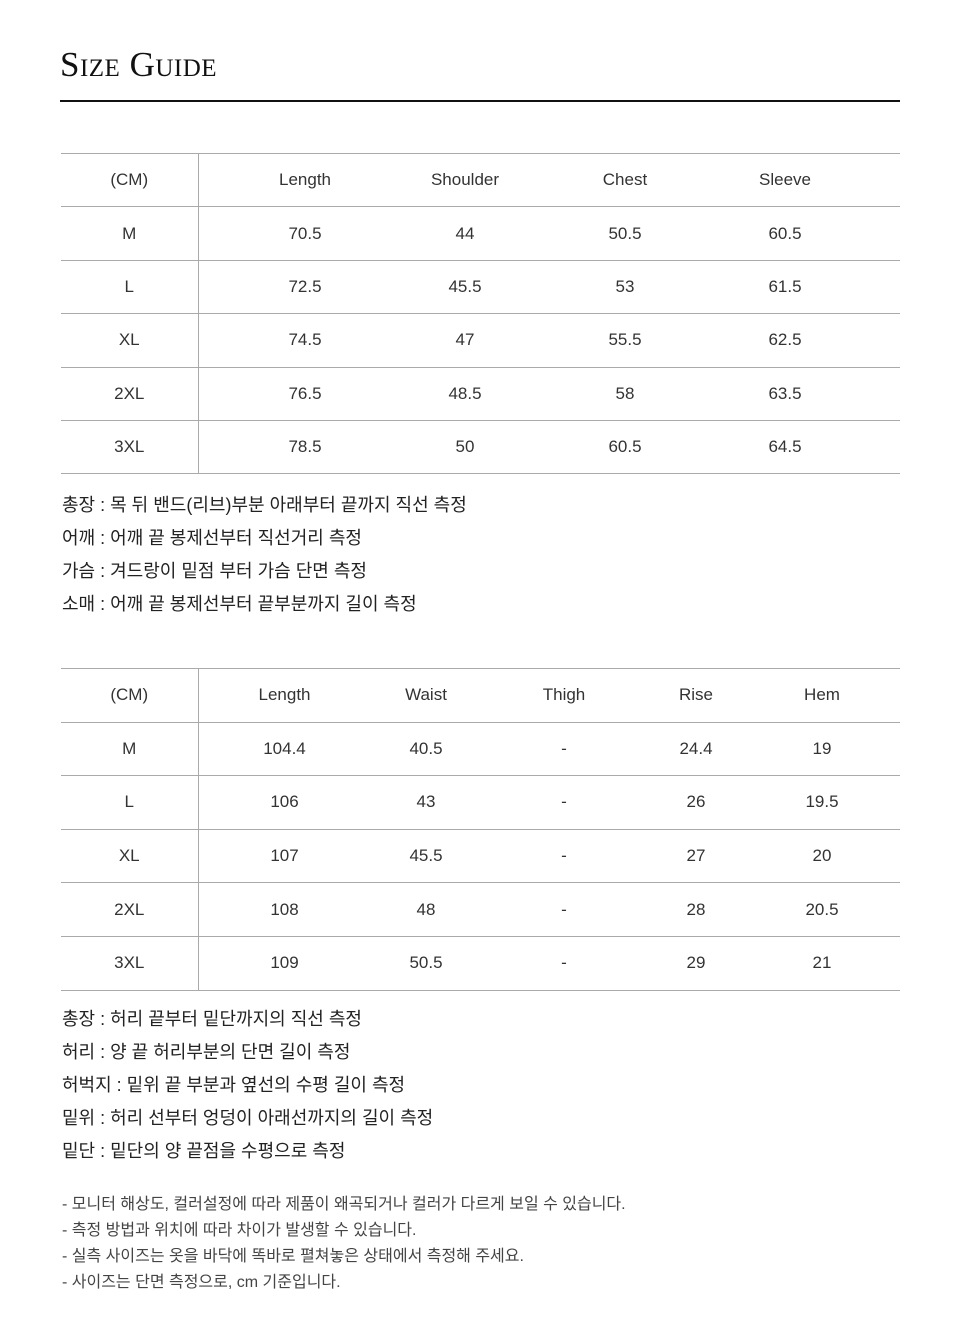  What do you see at coordinates (822, 856) in the screenshot?
I see `table-cell: 20` at bounding box center [822, 856].